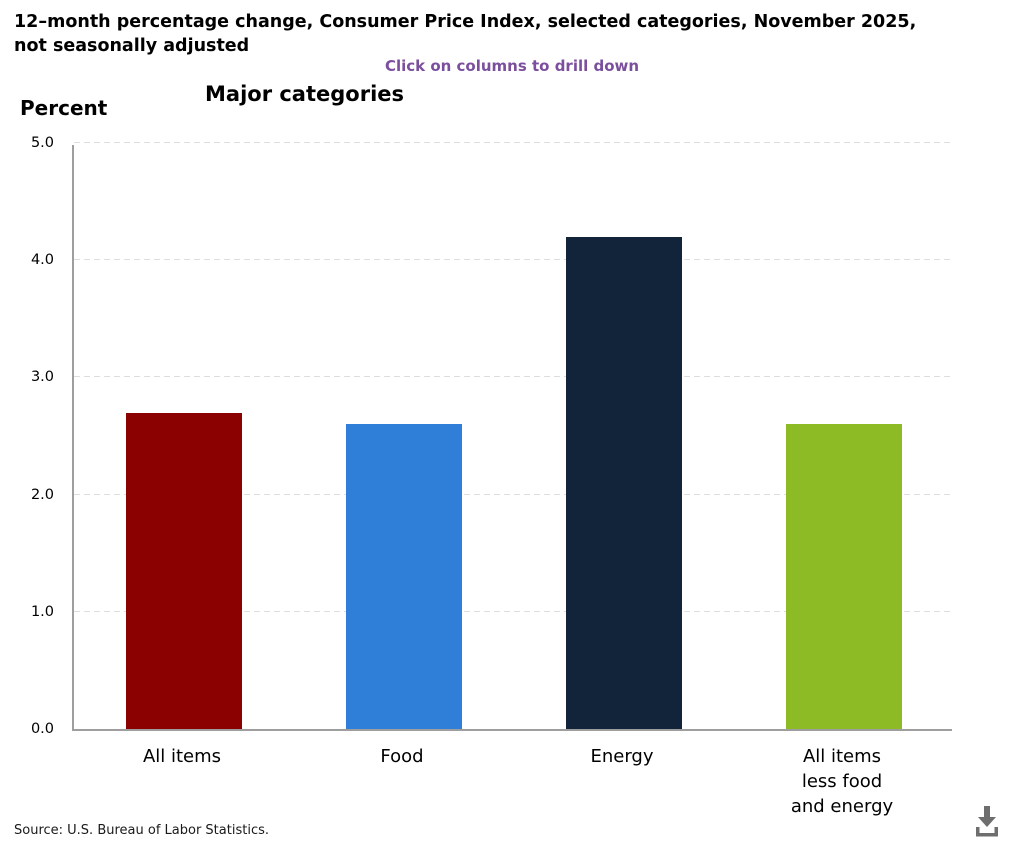 This screenshot has width=1024, height=848. I want to click on bar-food, so click(404, 576).